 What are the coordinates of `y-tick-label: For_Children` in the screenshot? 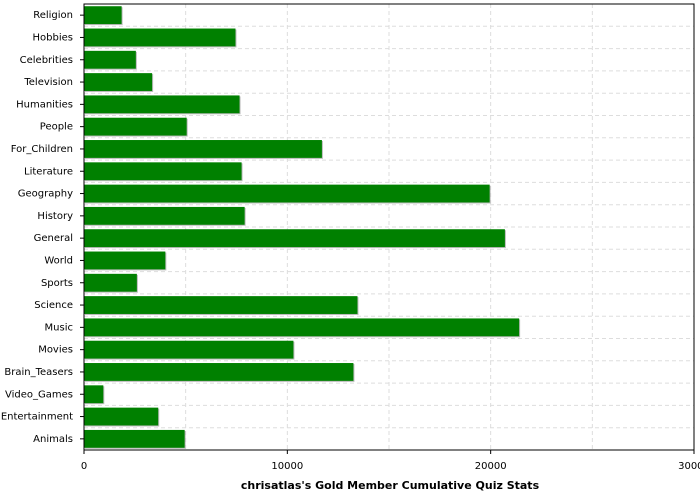 It's located at (42, 149).